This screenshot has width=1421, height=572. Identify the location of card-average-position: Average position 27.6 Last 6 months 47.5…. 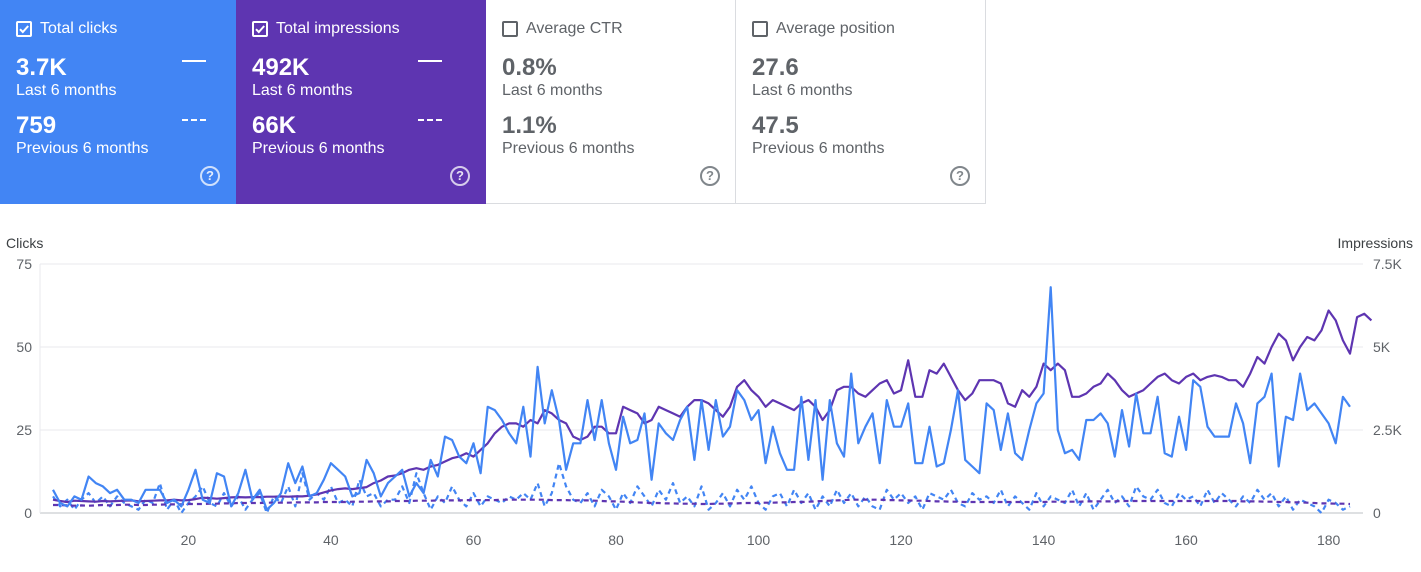
(861, 102).